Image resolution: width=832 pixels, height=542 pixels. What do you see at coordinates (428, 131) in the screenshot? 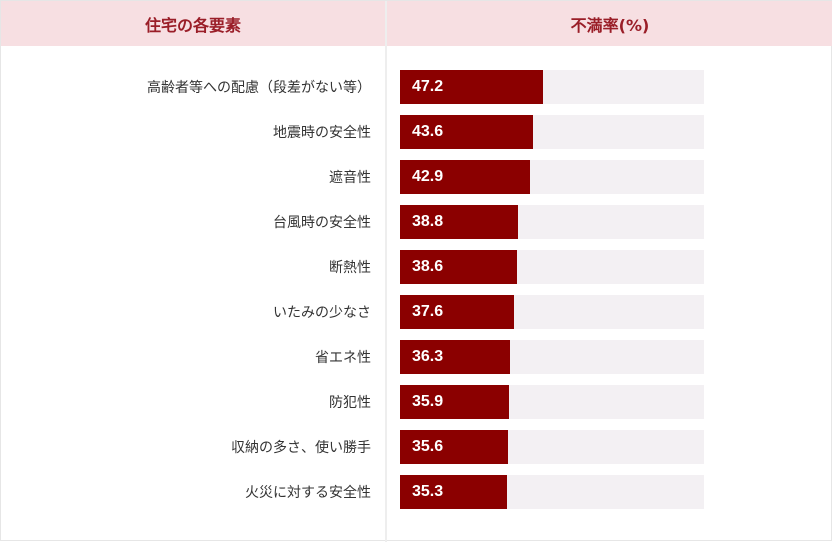
I see `bar-value-label: 43.6` at bounding box center [428, 131].